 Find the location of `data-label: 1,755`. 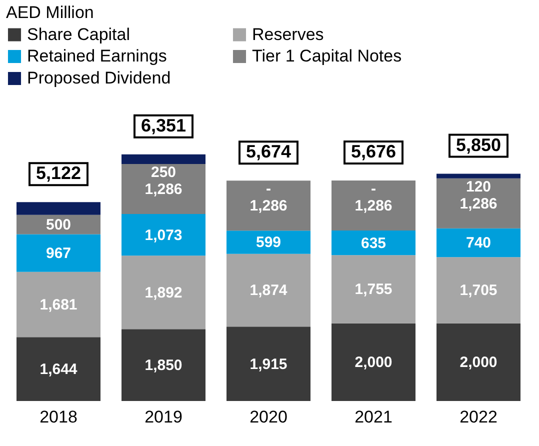

data-label: 1,755 is located at coordinates (373, 289).